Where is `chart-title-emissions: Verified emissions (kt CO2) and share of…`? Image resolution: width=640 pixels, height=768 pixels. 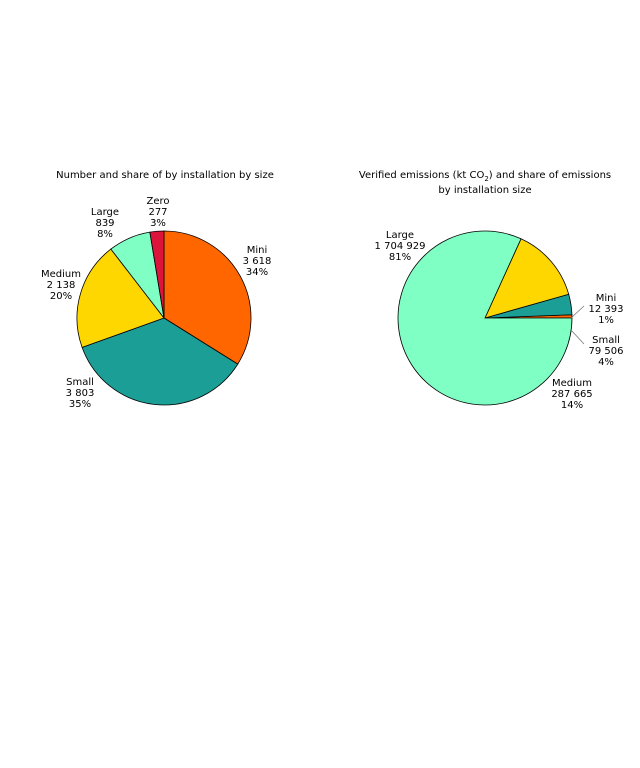 chart-title-emissions: Verified emissions (kt CO2) and share of… is located at coordinates (485, 183).